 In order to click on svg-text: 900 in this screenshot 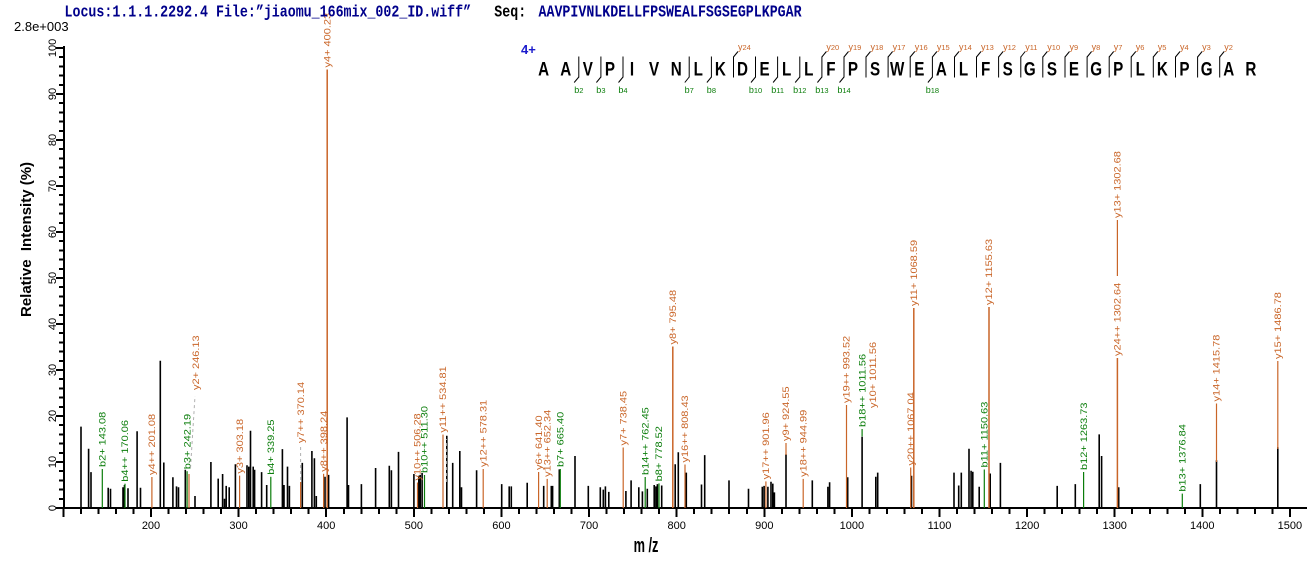, I will do `click(764, 526)`.